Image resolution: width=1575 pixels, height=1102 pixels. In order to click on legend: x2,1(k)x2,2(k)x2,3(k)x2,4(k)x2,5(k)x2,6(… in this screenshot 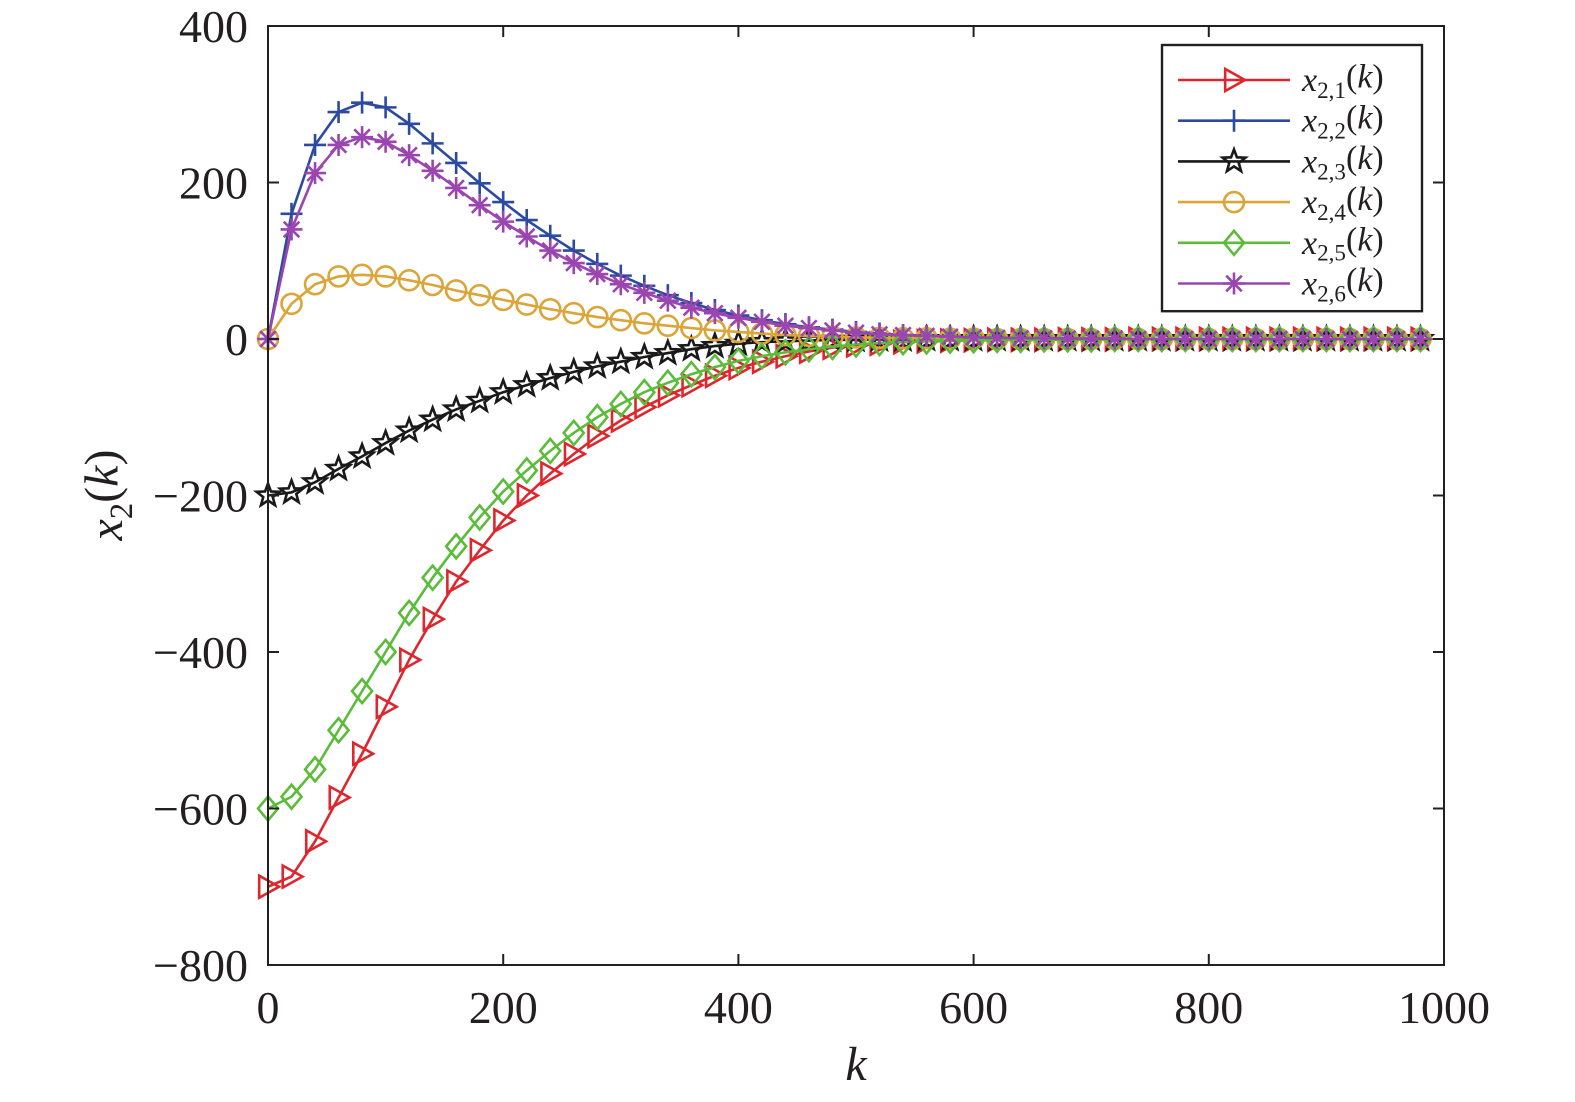, I will do `click(1292, 178)`.